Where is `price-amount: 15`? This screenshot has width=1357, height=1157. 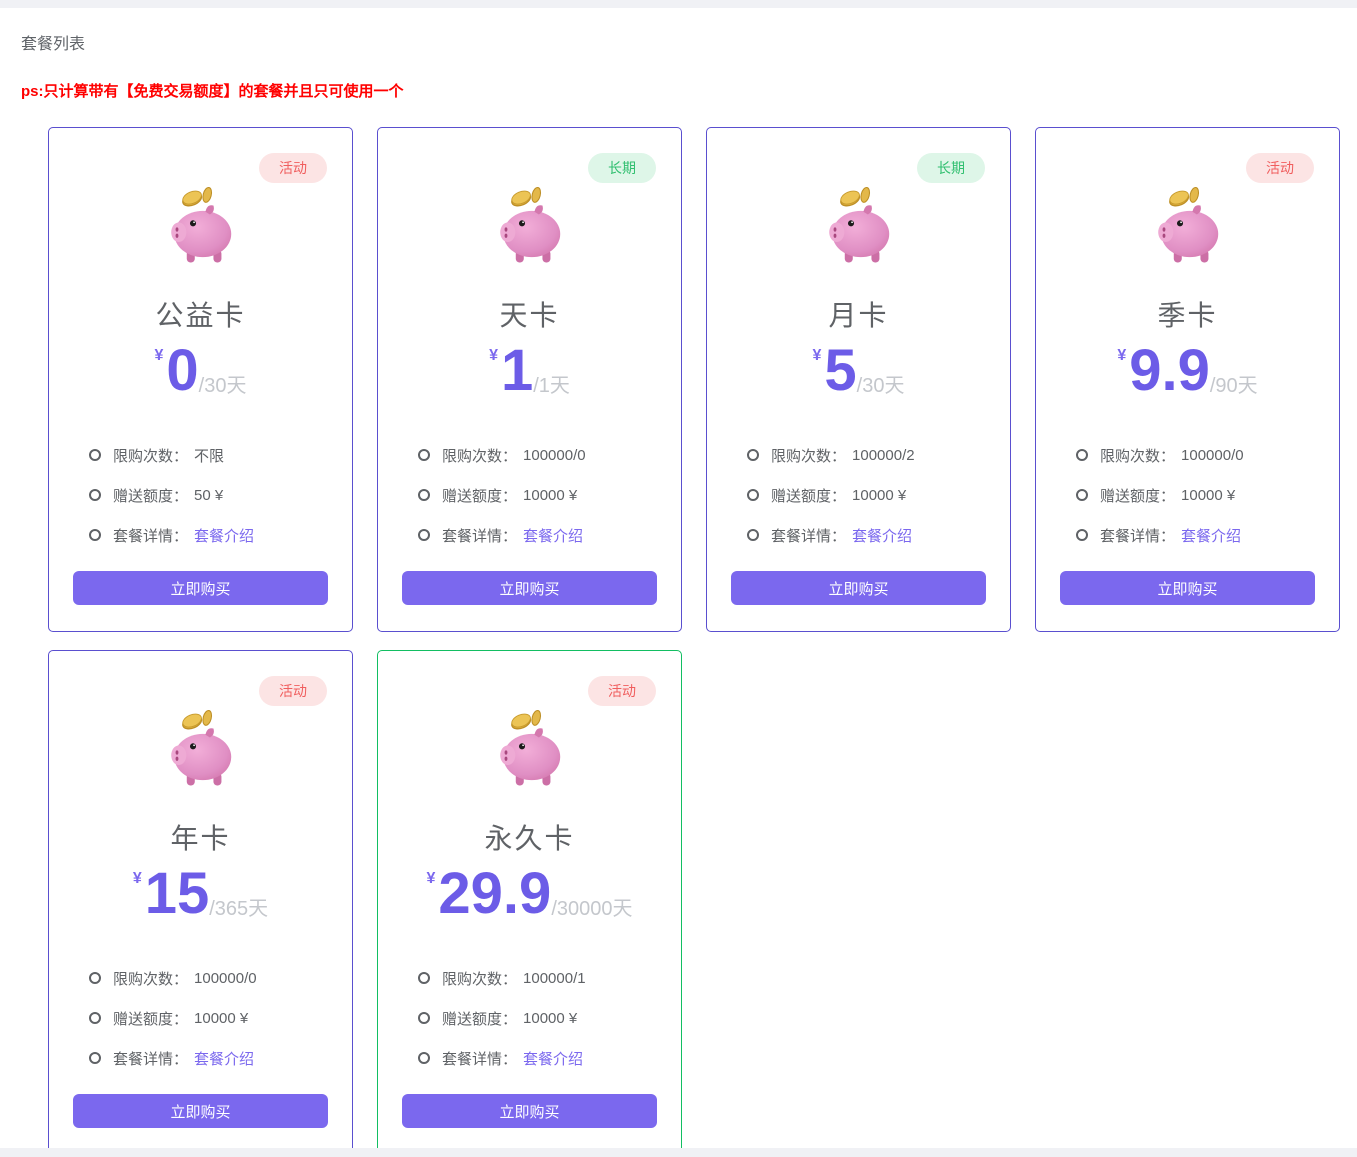
price-amount: 15 is located at coordinates (177, 893).